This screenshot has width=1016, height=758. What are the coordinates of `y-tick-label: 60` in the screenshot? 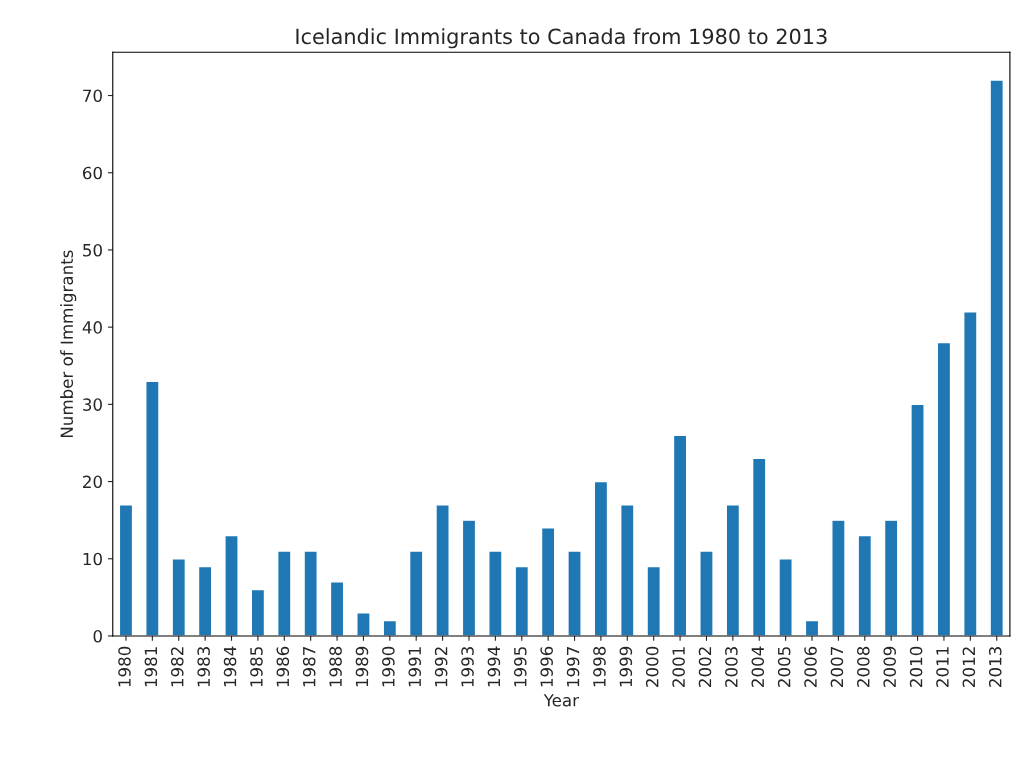 It's located at (92, 173).